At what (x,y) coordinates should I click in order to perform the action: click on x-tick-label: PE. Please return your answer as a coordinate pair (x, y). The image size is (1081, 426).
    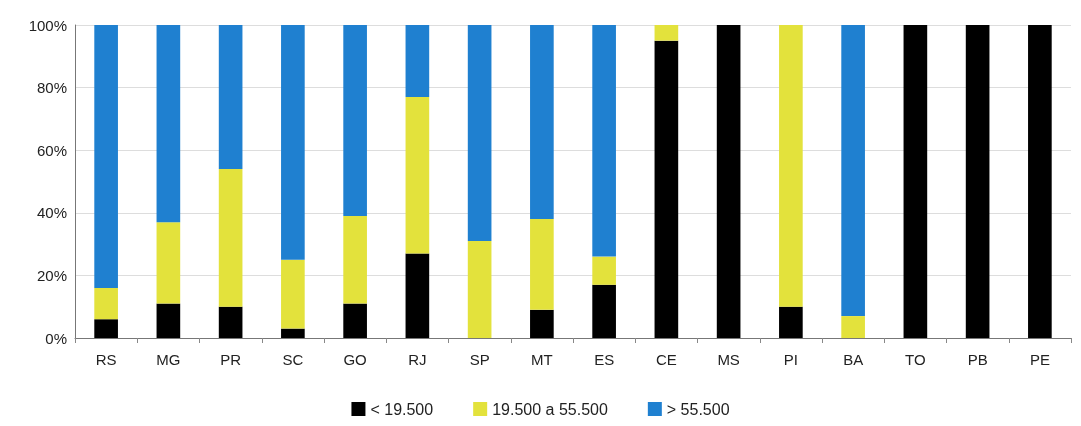
    Looking at the image, I should click on (1039, 359).